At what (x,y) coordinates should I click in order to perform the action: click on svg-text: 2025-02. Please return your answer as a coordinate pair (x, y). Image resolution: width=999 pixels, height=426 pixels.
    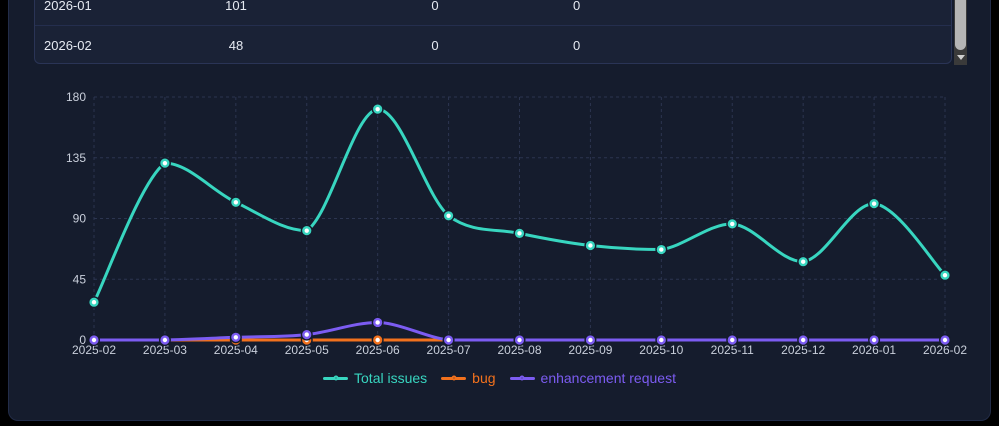
    Looking at the image, I should click on (94, 350).